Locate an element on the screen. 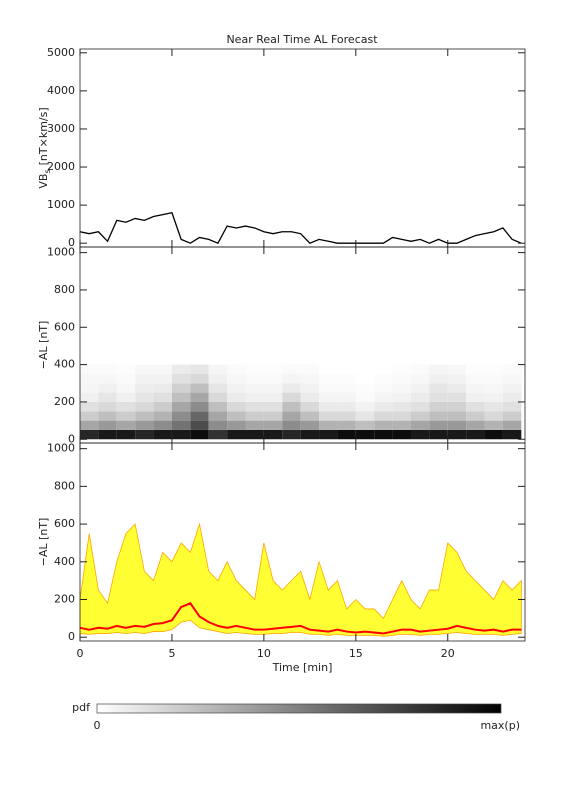 The height and width of the screenshot is (796, 576). y-tick-label: 4000 is located at coordinates (61, 90).